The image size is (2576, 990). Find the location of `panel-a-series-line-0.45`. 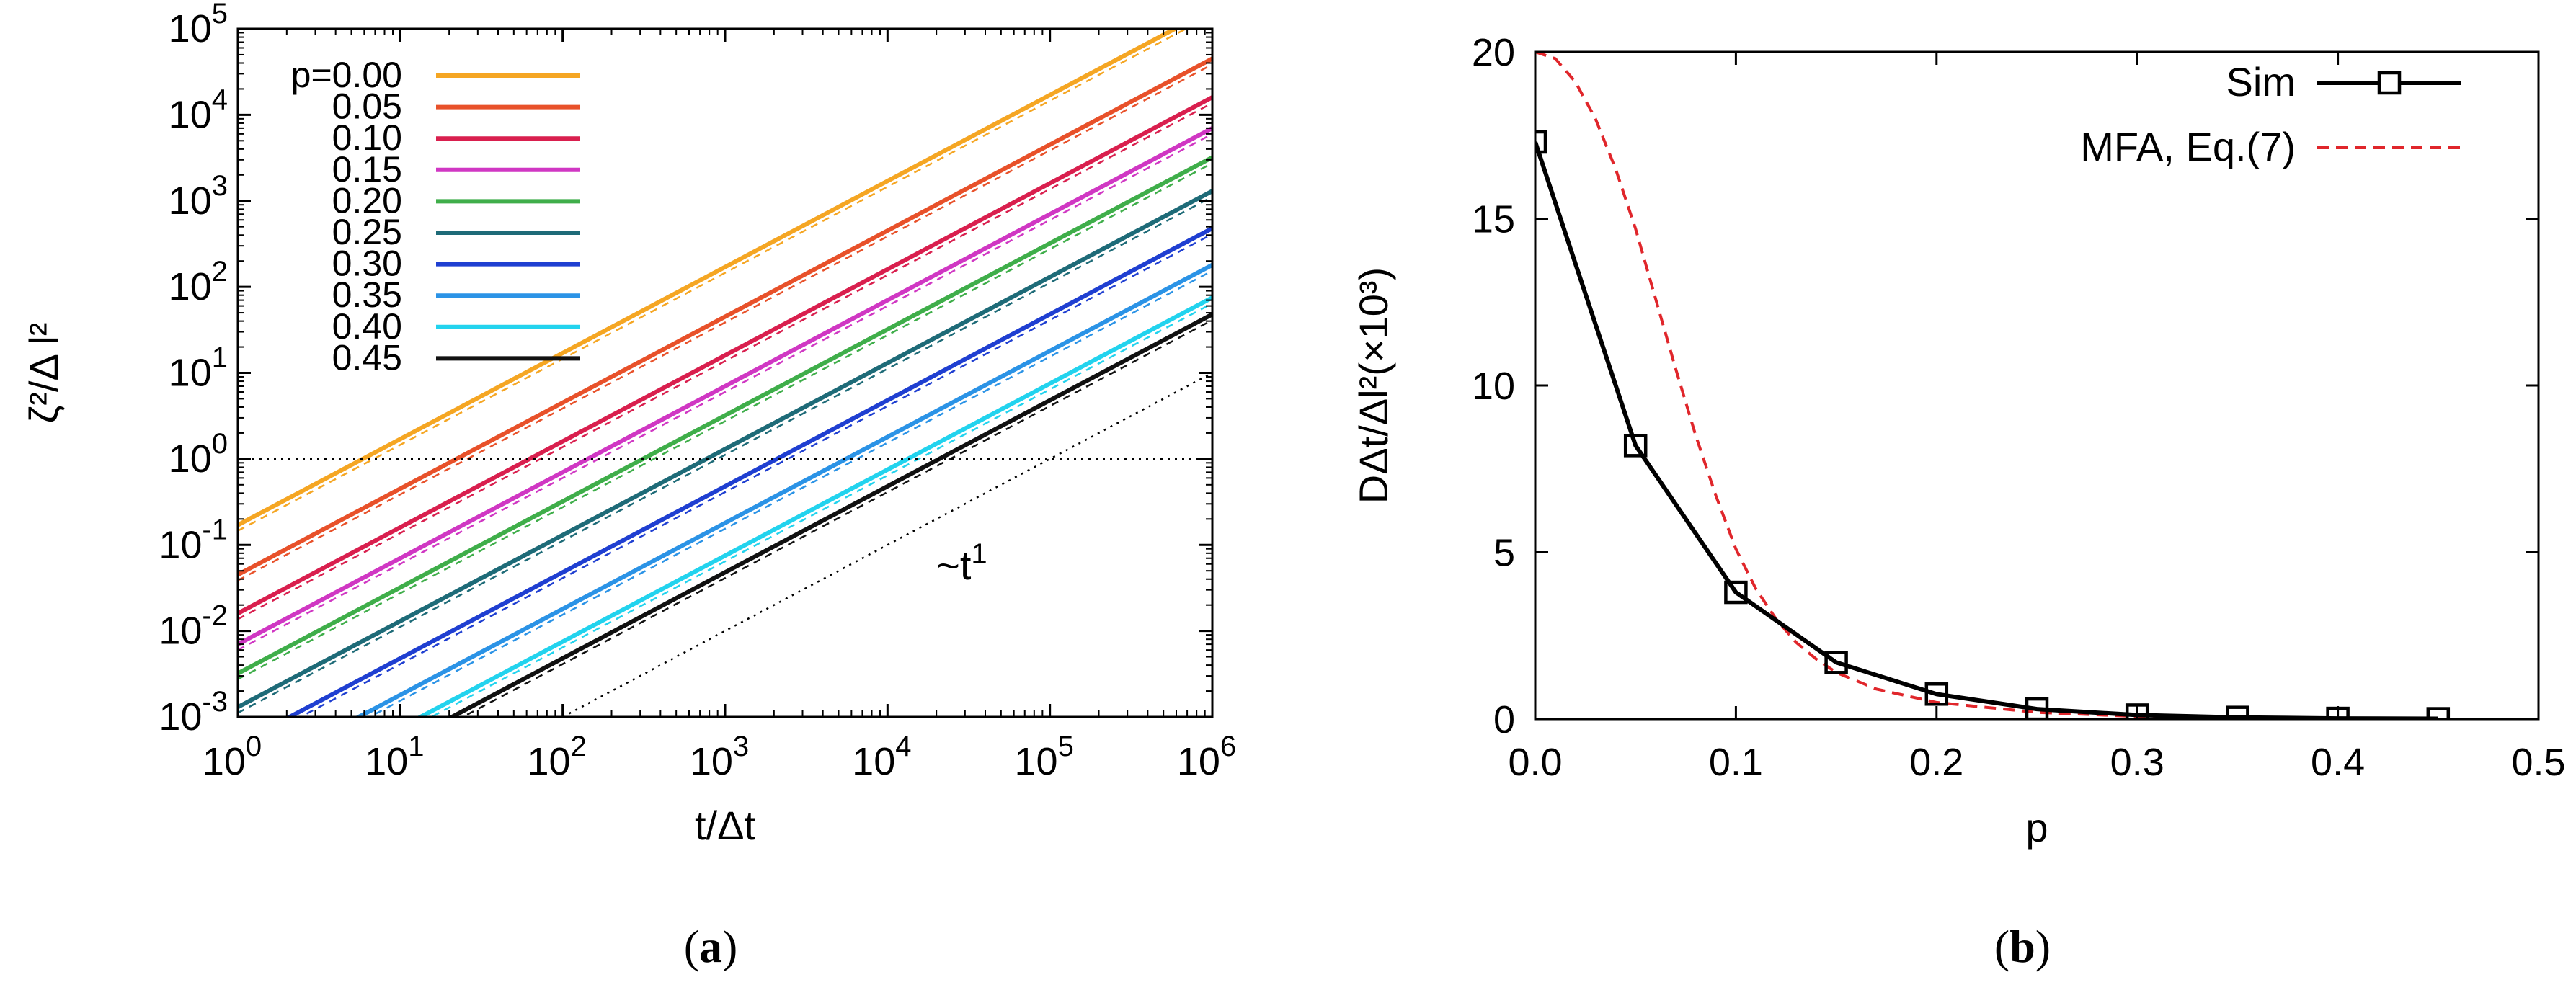

panel-a-series-line-0.45 is located at coordinates (829, 514).